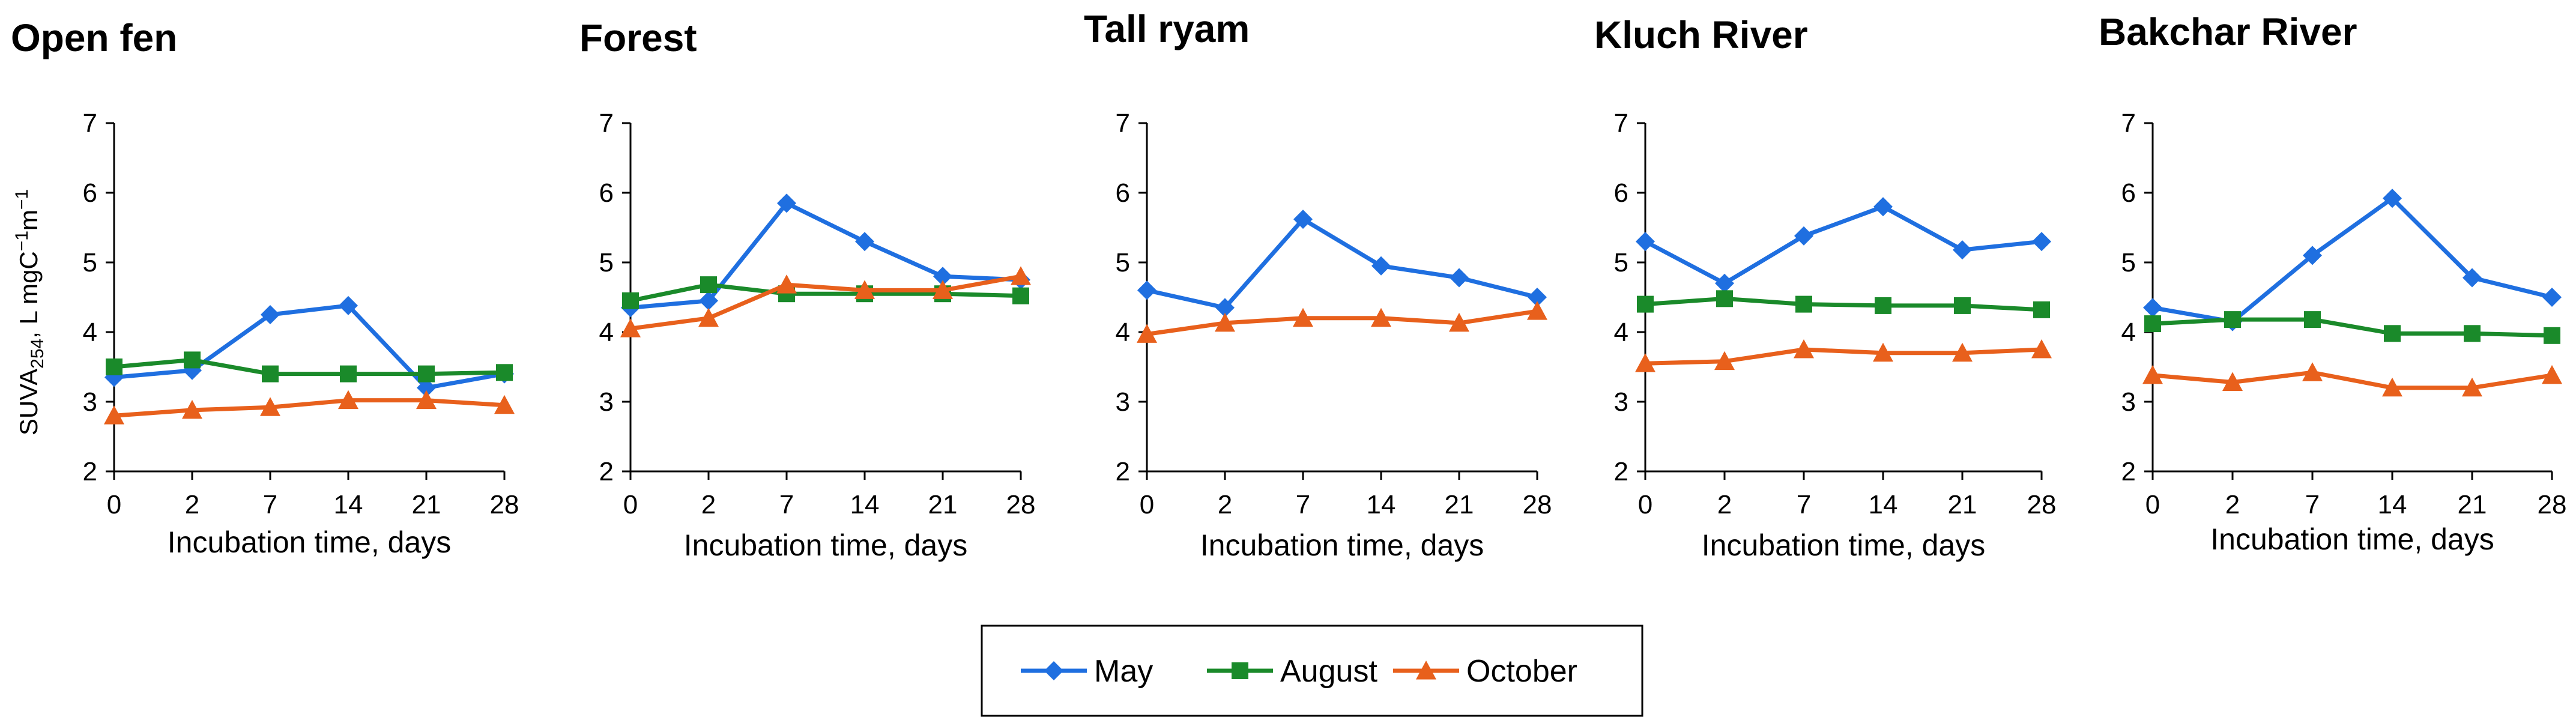 The width and height of the screenshot is (2576, 723). What do you see at coordinates (37, 354) in the screenshot?
I see `y-axis-label-subscript: 254` at bounding box center [37, 354].